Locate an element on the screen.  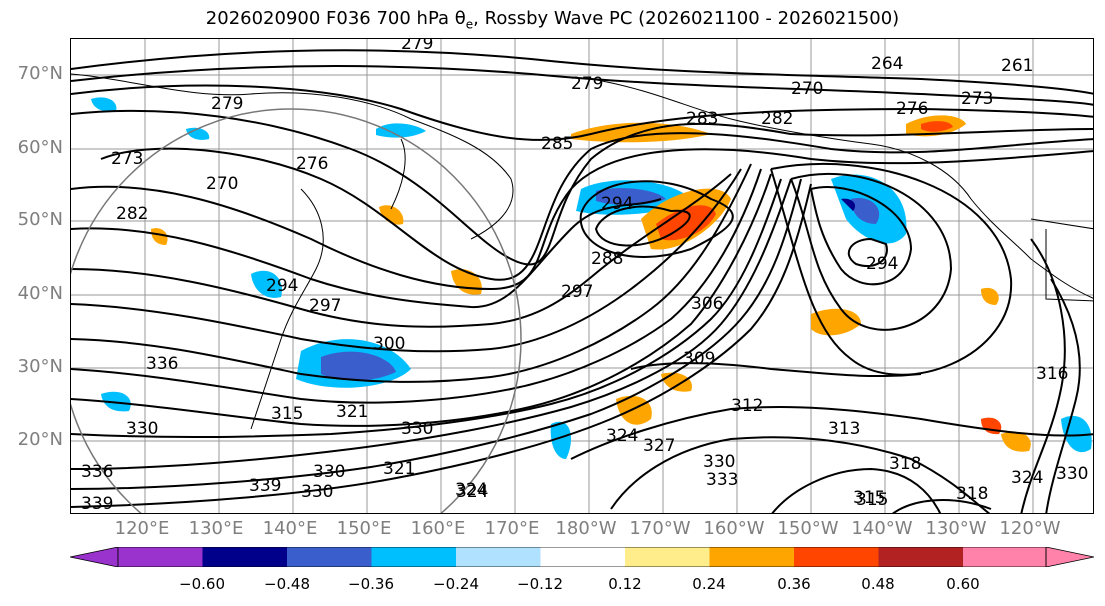
colorbar-tick: −0.60 is located at coordinates (202, 584).